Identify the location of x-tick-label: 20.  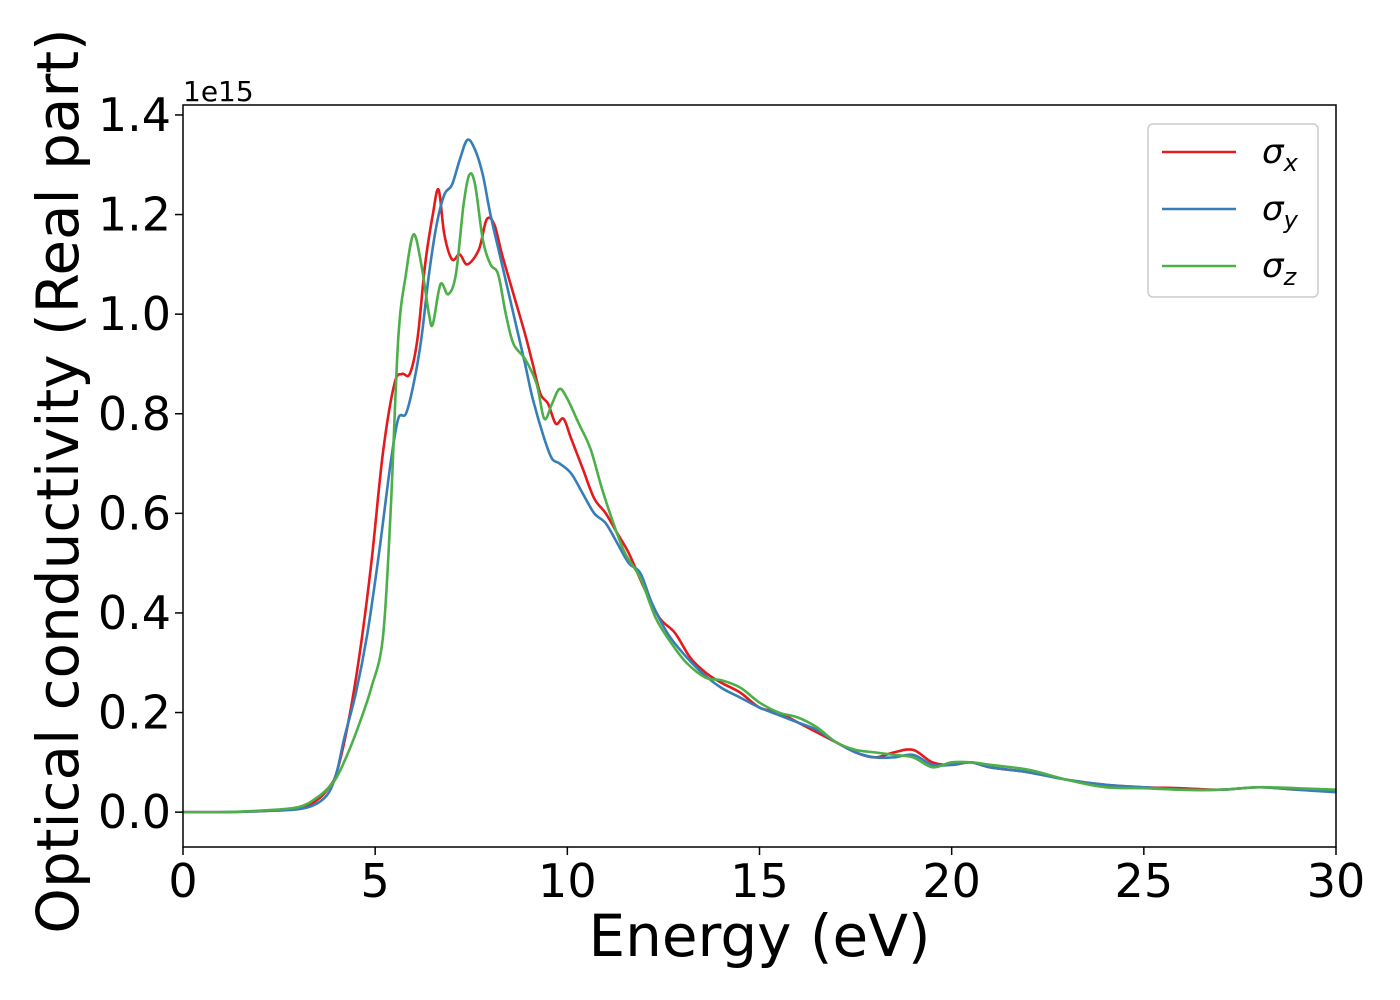
(951, 881).